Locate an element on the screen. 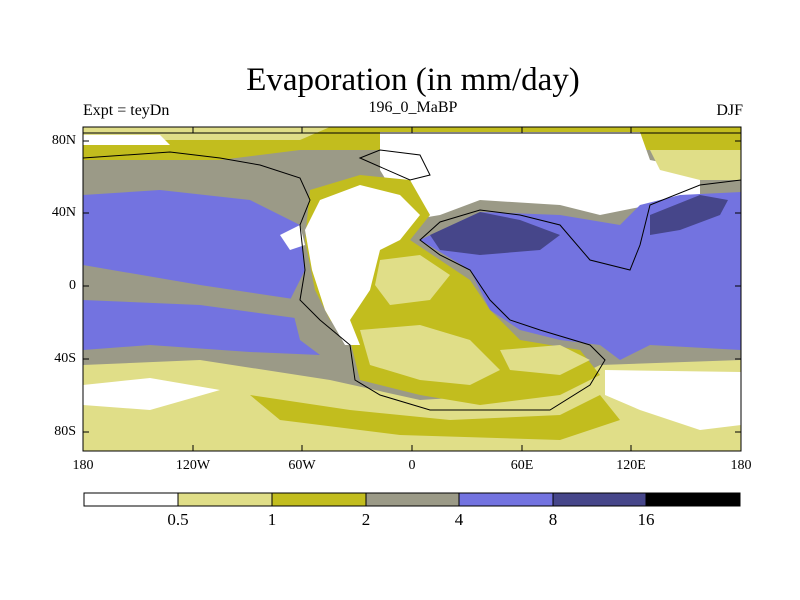 This screenshot has width=800, height=600. lat-label-80n: 80N is located at coordinates (63, 140).